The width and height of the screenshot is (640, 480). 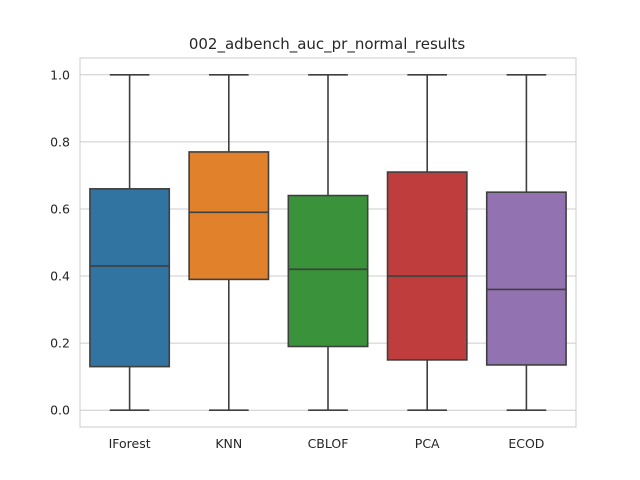 I want to click on x-tick-label: CBLOF, so click(x=328, y=443).